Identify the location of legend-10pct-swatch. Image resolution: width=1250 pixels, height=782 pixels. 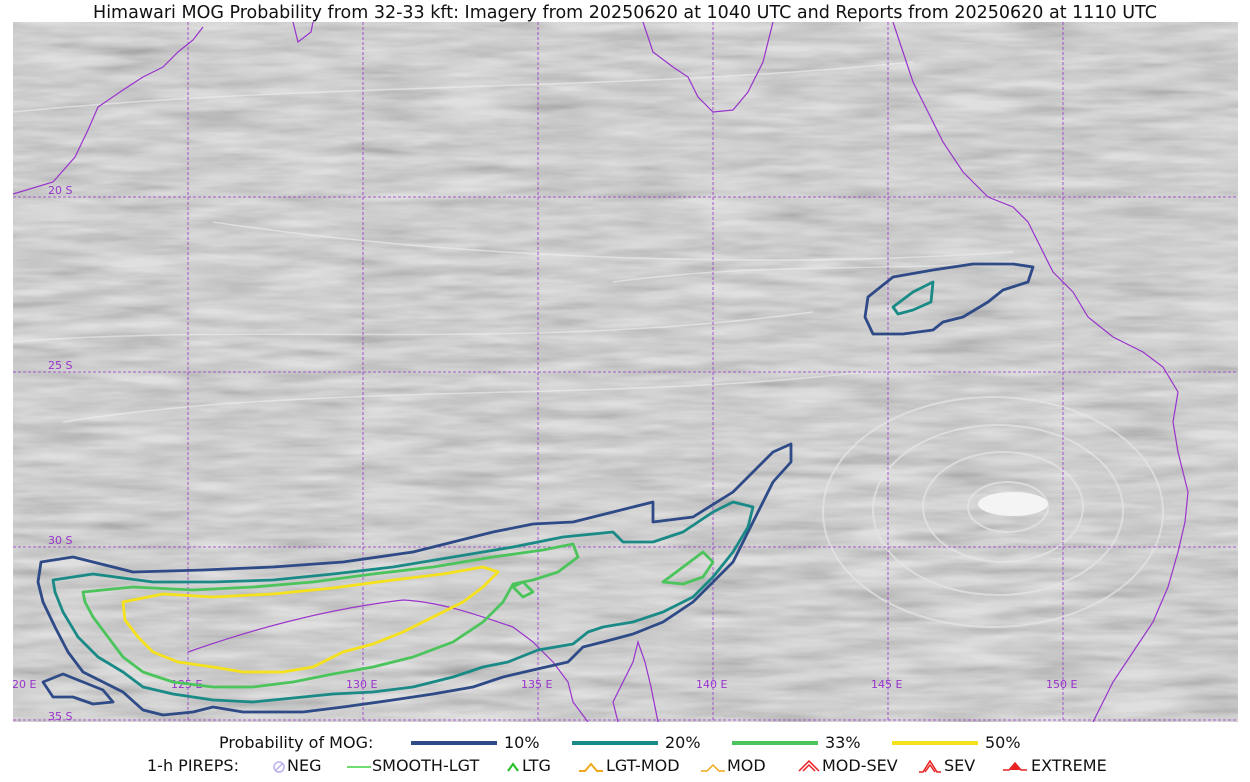
(454, 743).